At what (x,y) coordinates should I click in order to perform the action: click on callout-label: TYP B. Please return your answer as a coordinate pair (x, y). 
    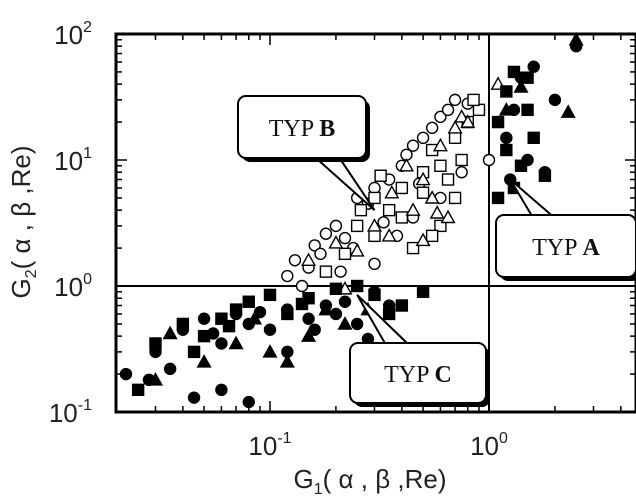
    Looking at the image, I should click on (302, 129).